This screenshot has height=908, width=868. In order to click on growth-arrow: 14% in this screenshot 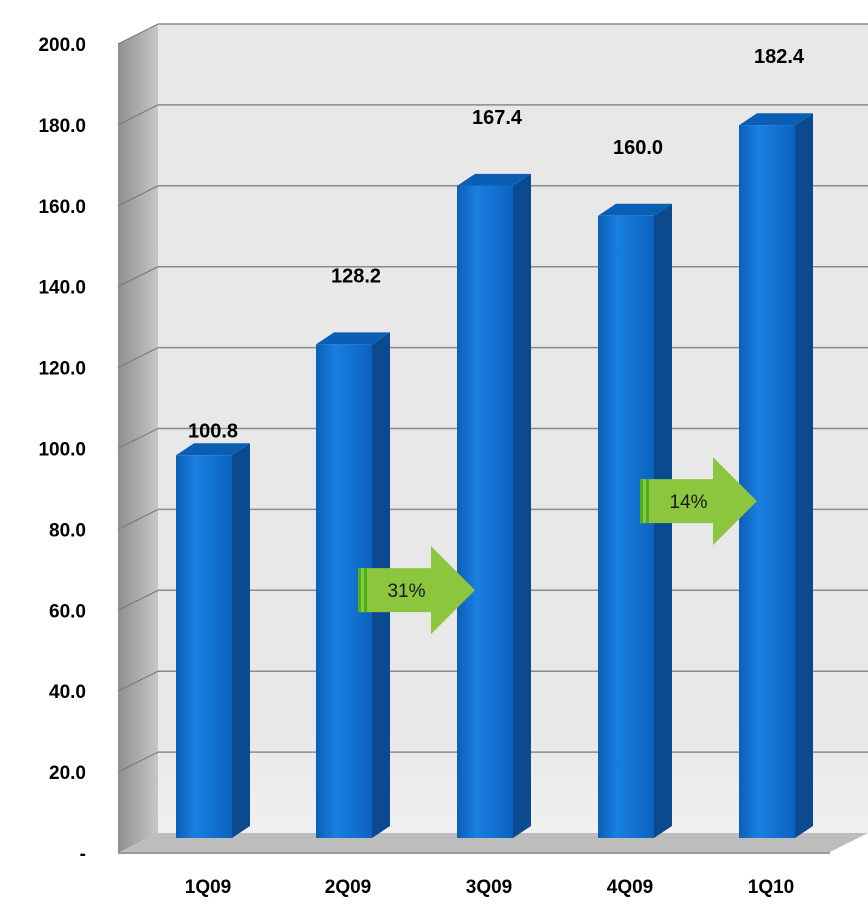, I will do `click(698, 501)`.